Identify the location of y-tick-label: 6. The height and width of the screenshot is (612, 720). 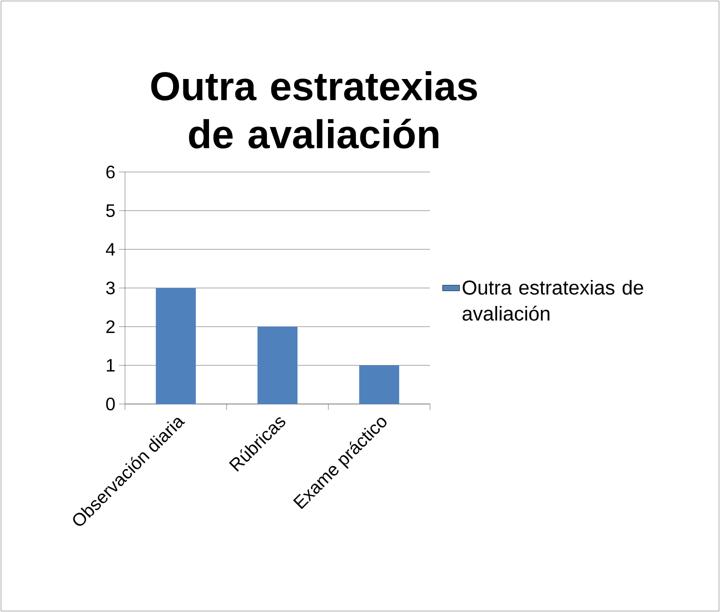
(110, 172).